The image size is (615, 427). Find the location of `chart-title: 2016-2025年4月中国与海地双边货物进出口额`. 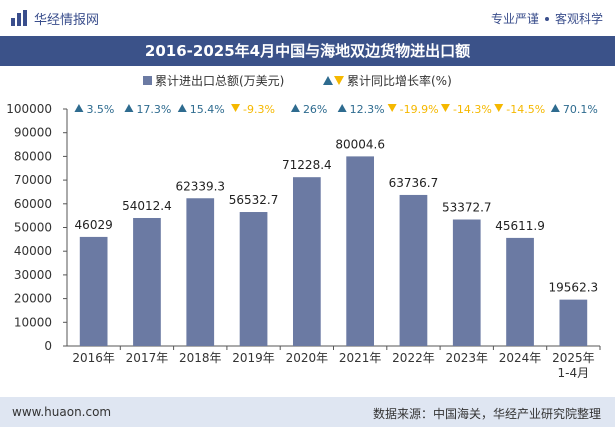

chart-title: 2016-2025年4月中国与海地双边货物进出口额 is located at coordinates (307, 51).